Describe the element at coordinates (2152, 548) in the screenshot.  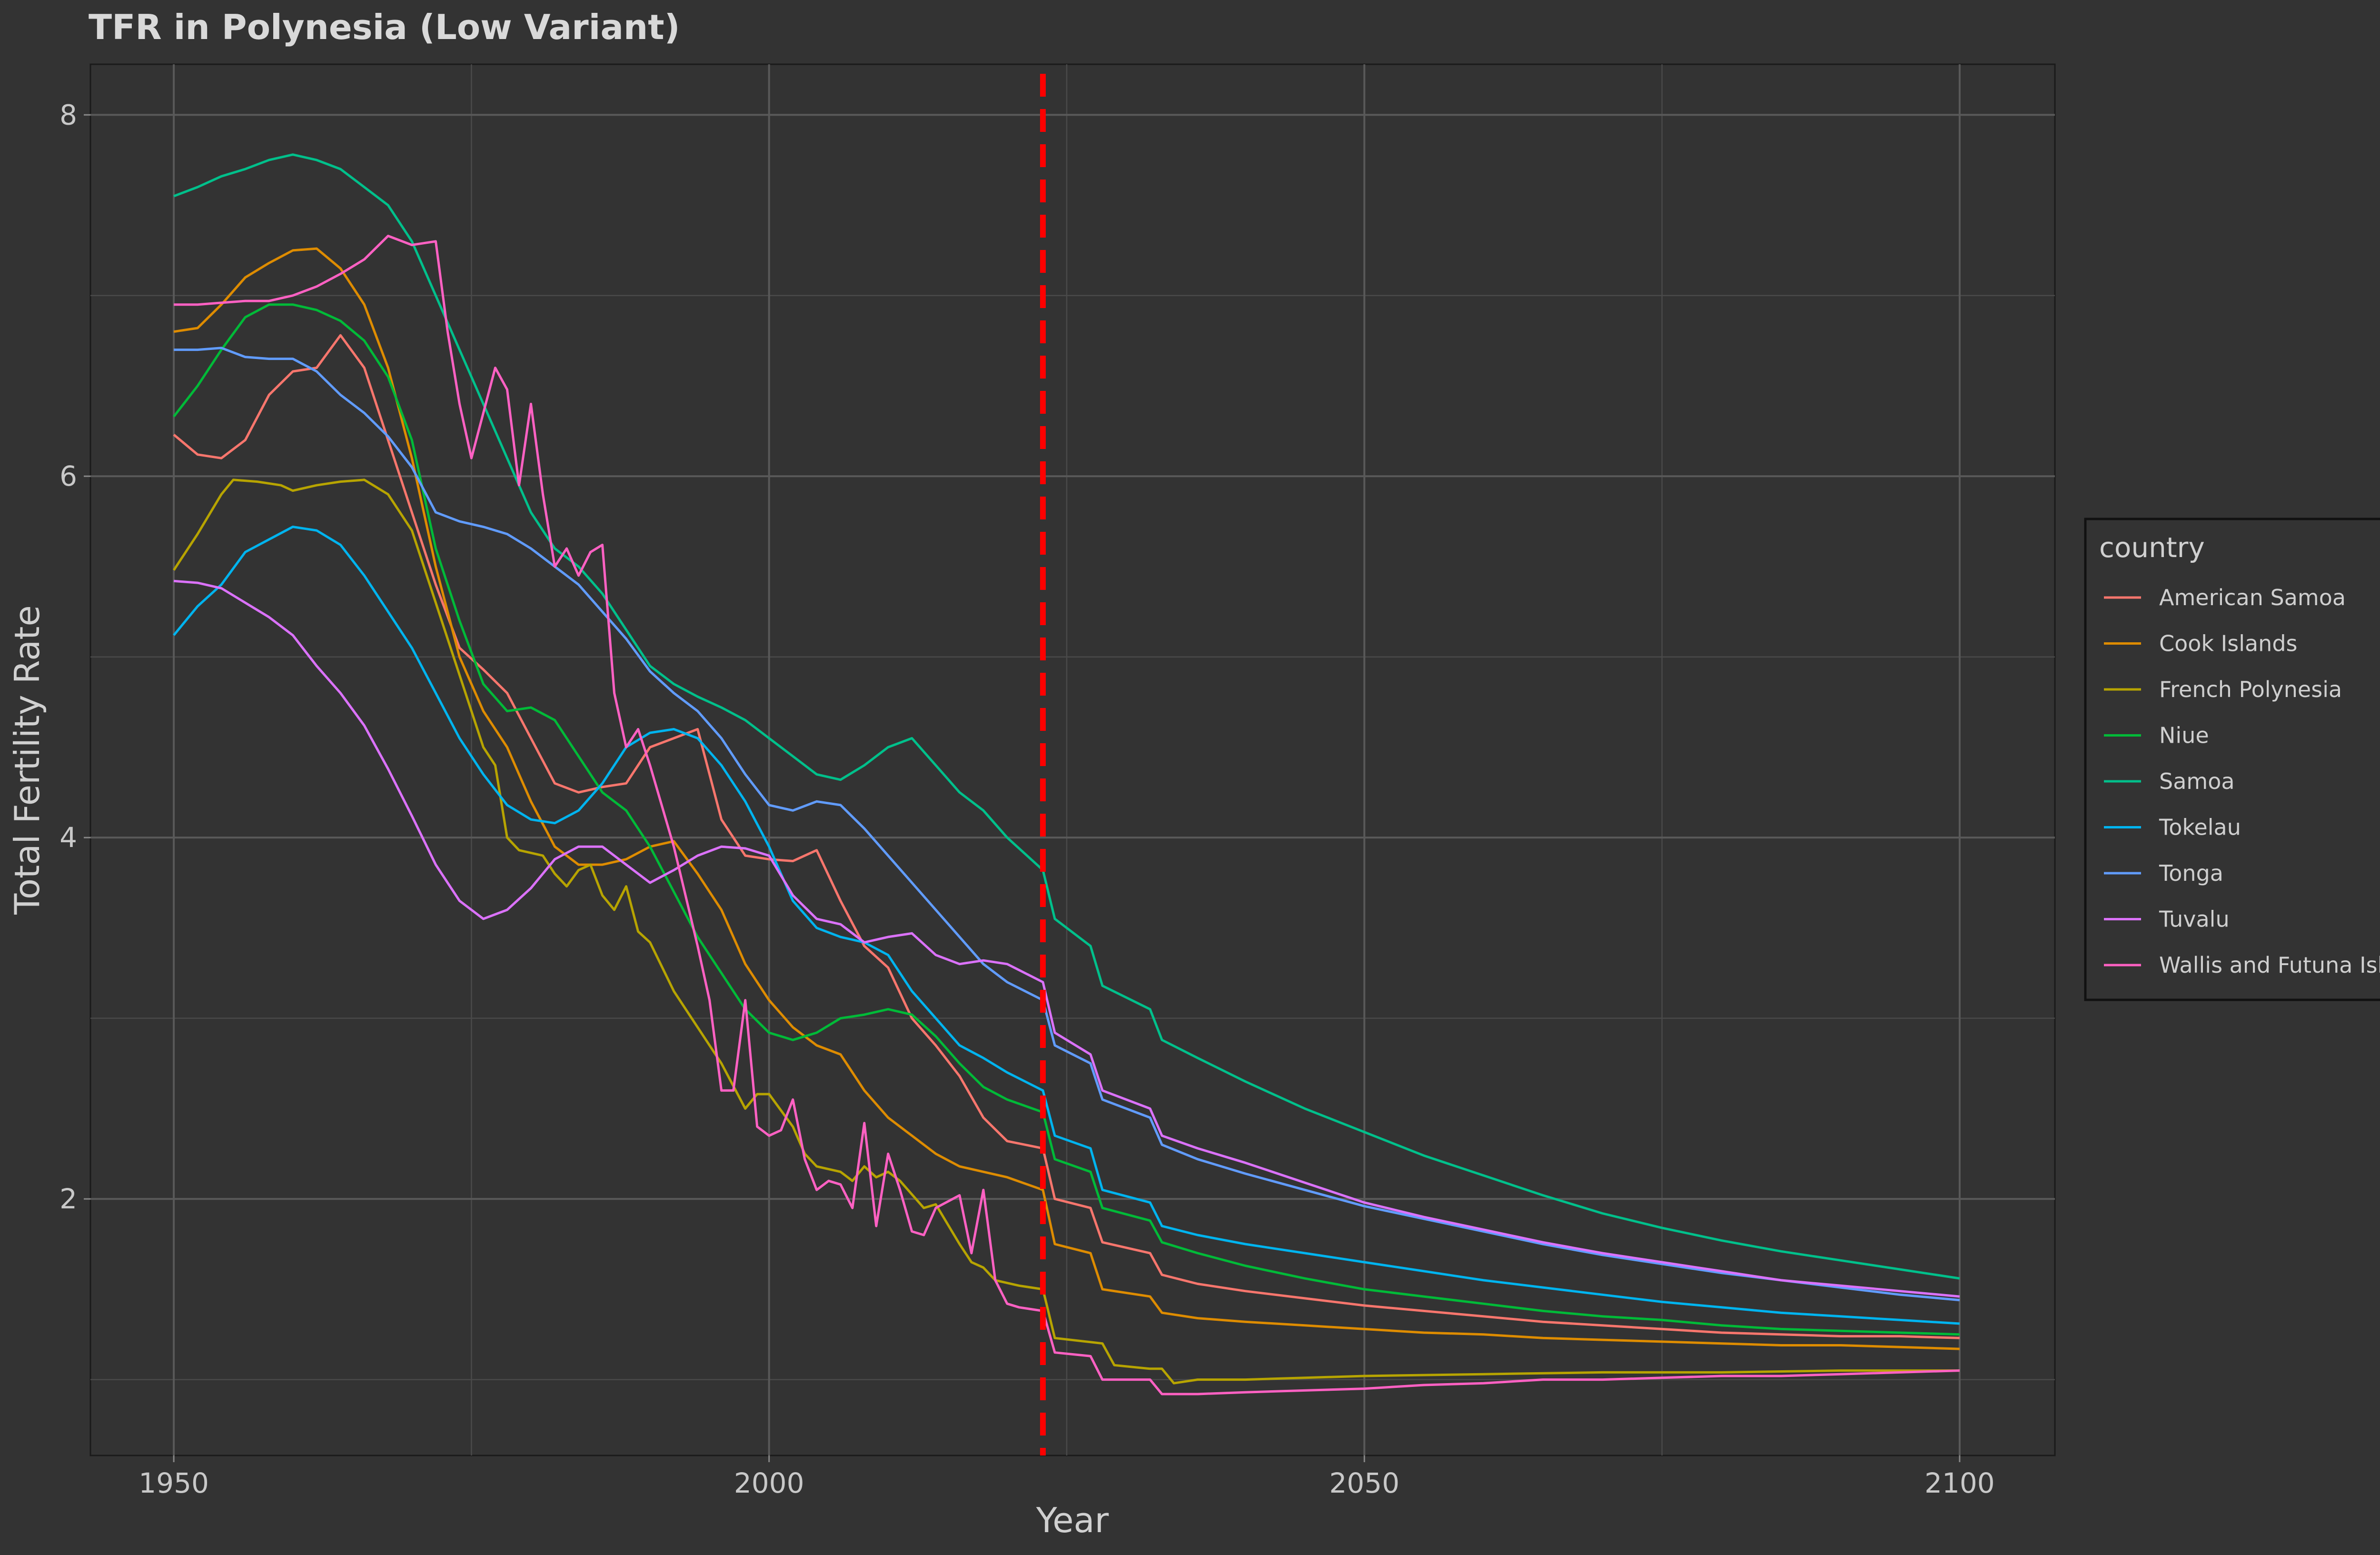
I see `legend-title: country` at that location.